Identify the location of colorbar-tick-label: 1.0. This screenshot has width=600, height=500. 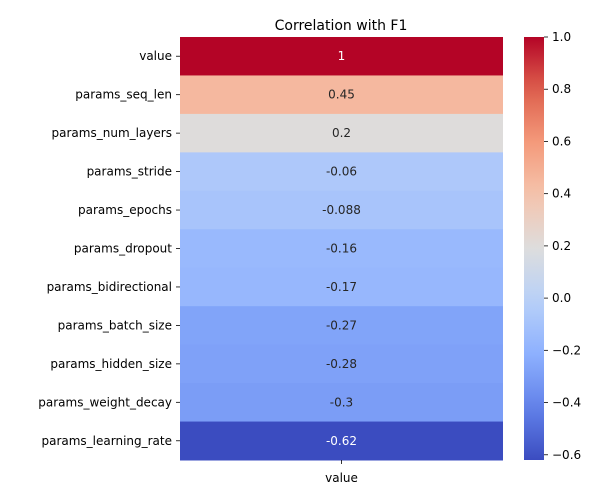
(561, 37).